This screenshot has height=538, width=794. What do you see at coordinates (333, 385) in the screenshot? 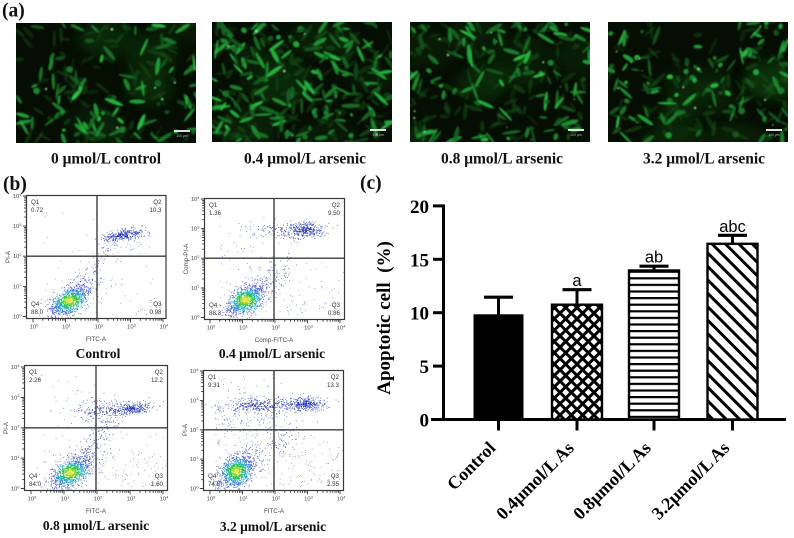
I see `svg-text: 13.3` at bounding box center [333, 385].